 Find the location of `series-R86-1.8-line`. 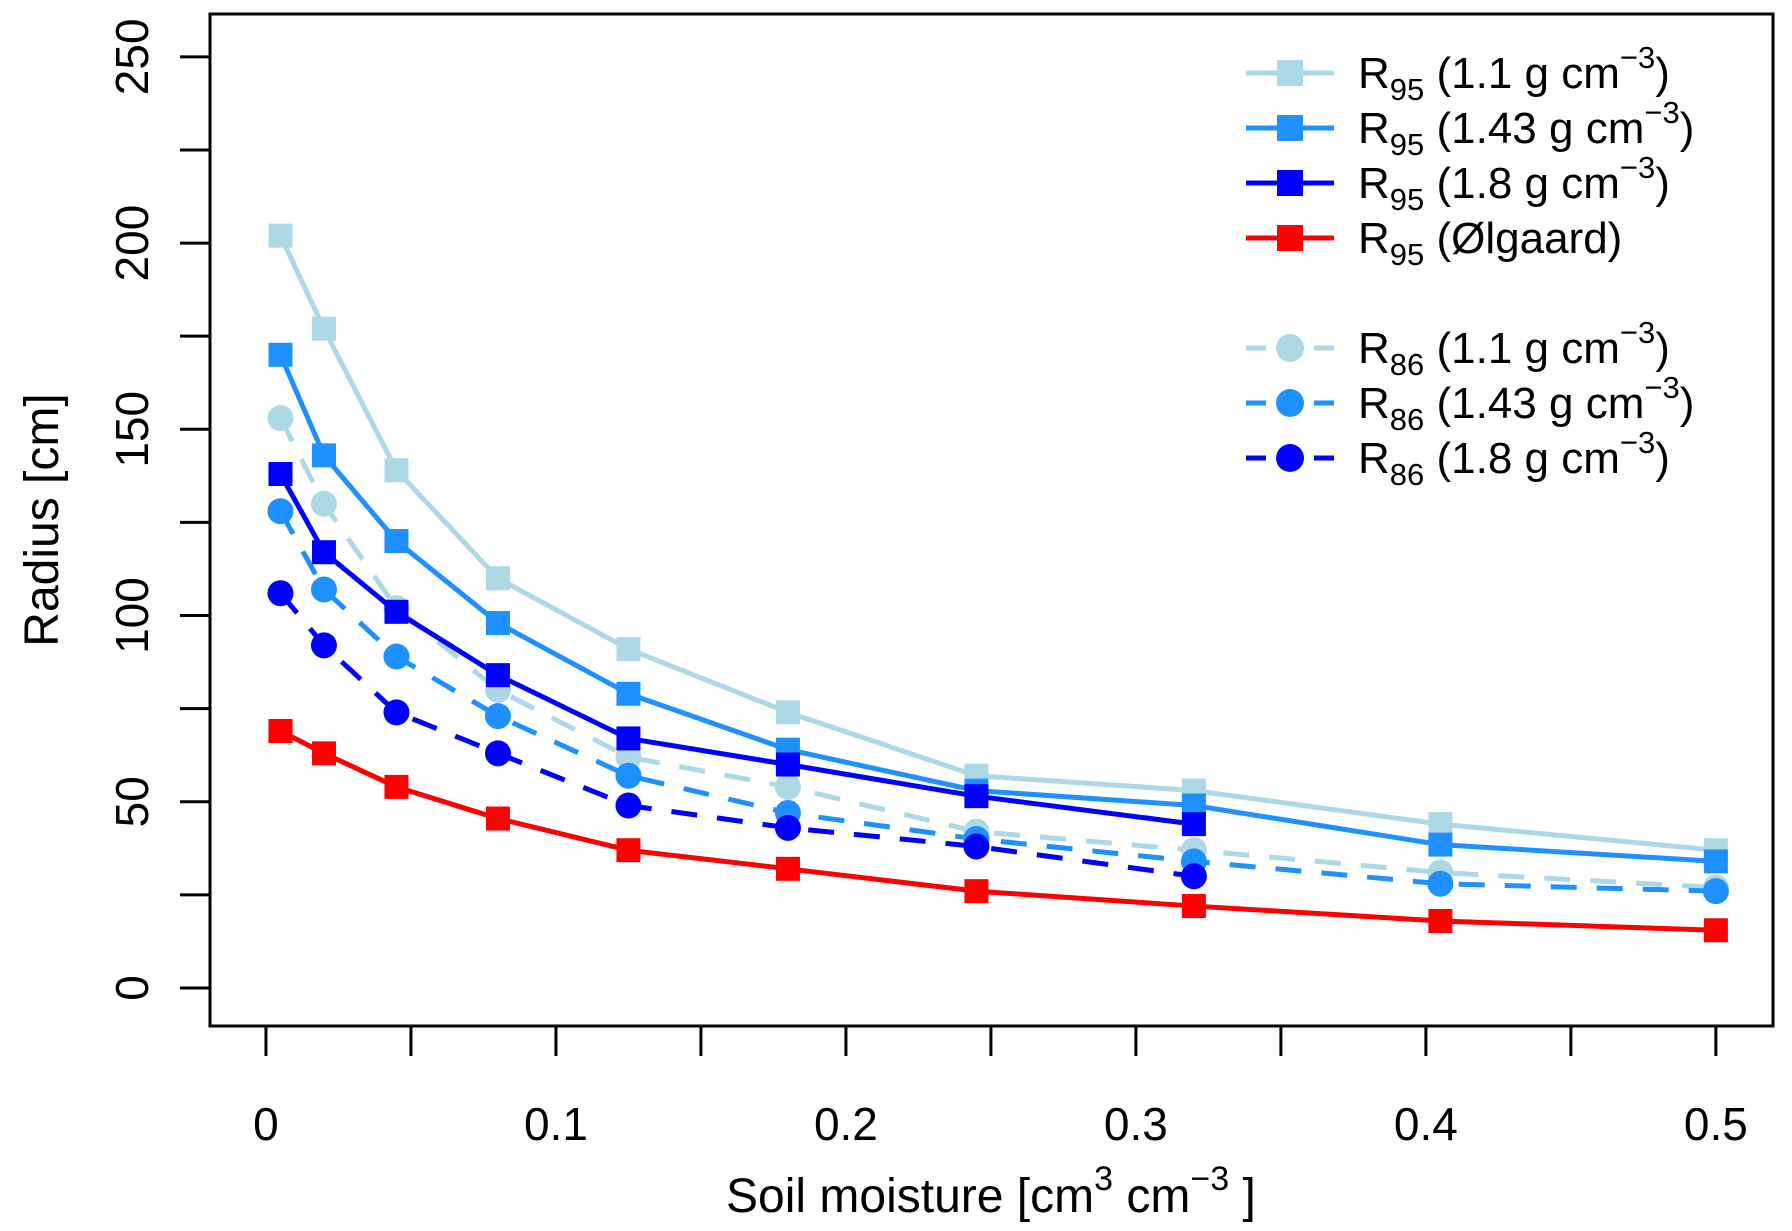

series-R86-1.8-line is located at coordinates (736, 735).